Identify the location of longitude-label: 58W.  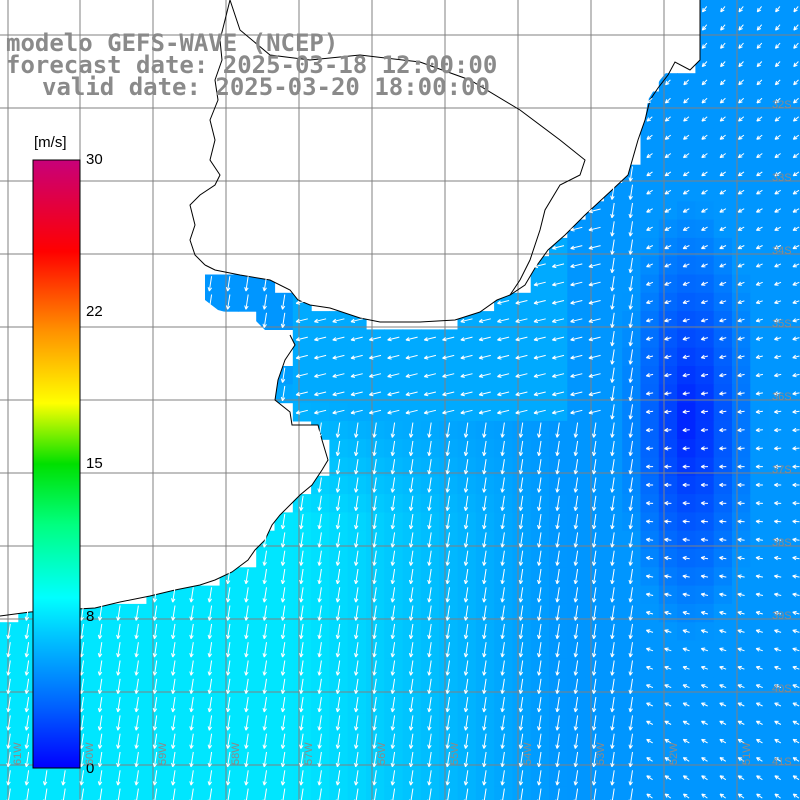
(236, 753).